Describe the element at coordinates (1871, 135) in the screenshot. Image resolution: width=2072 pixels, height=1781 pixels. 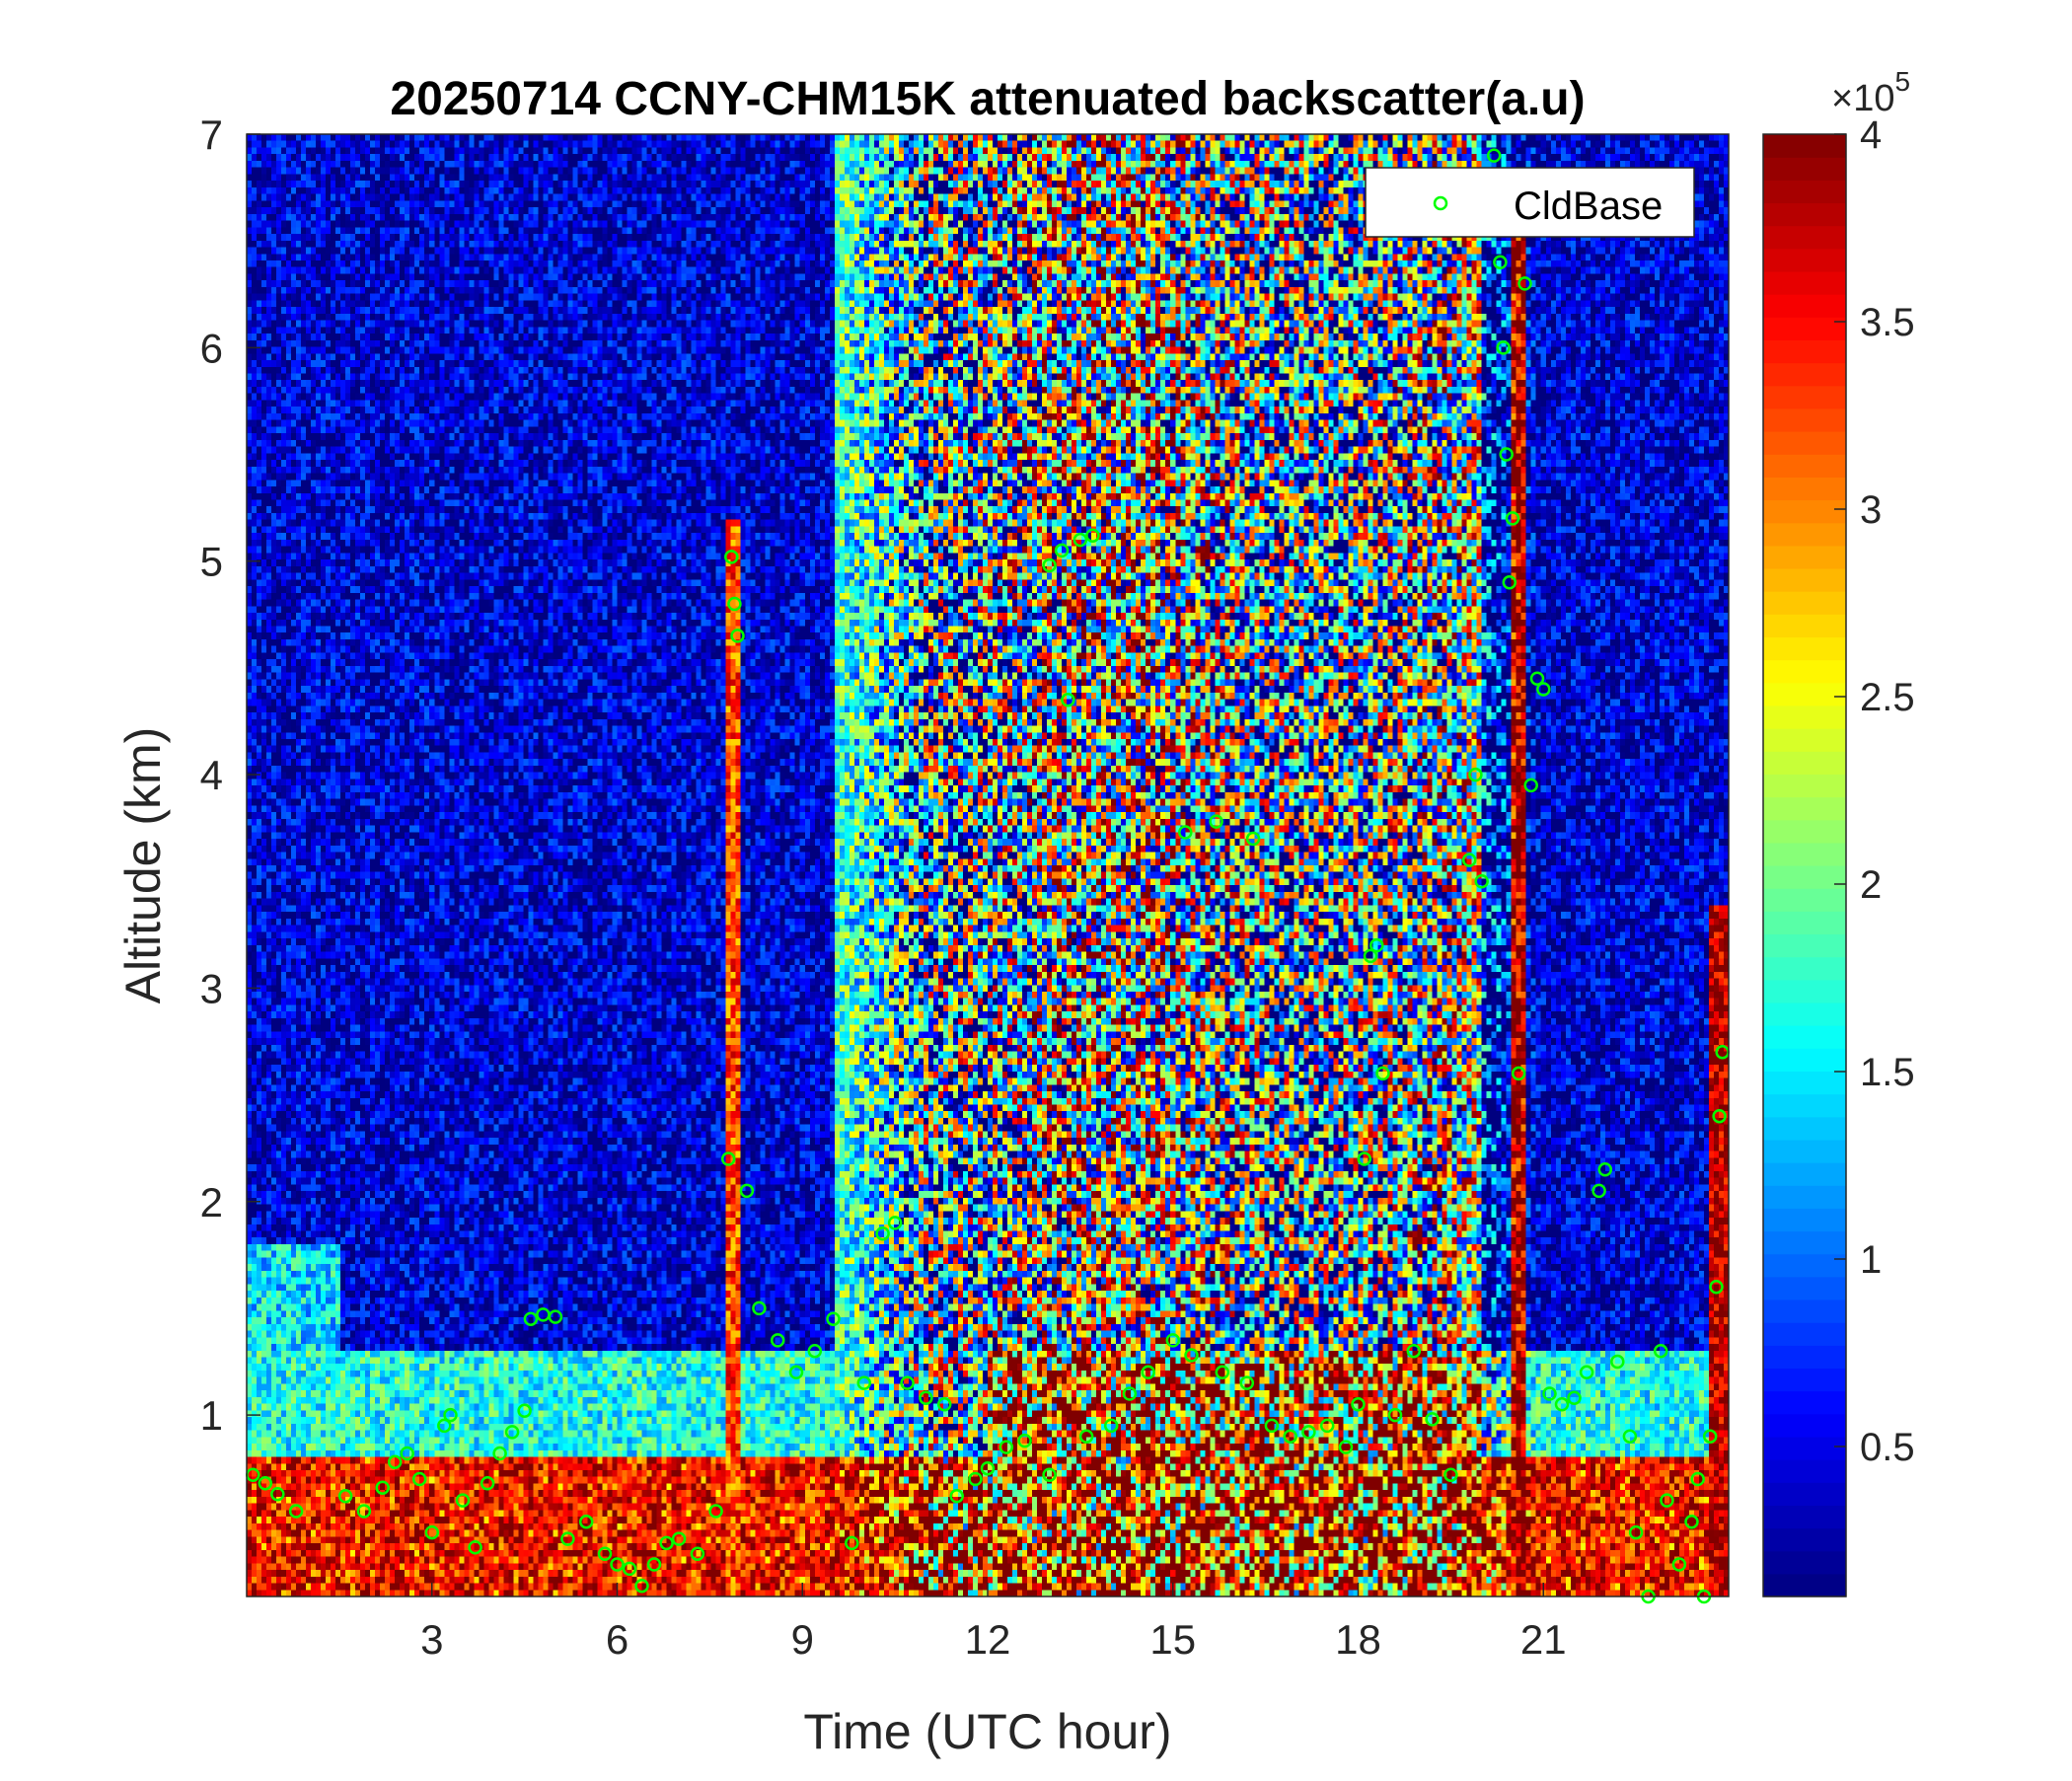
I see `colorbar-tick-label: 4` at that location.